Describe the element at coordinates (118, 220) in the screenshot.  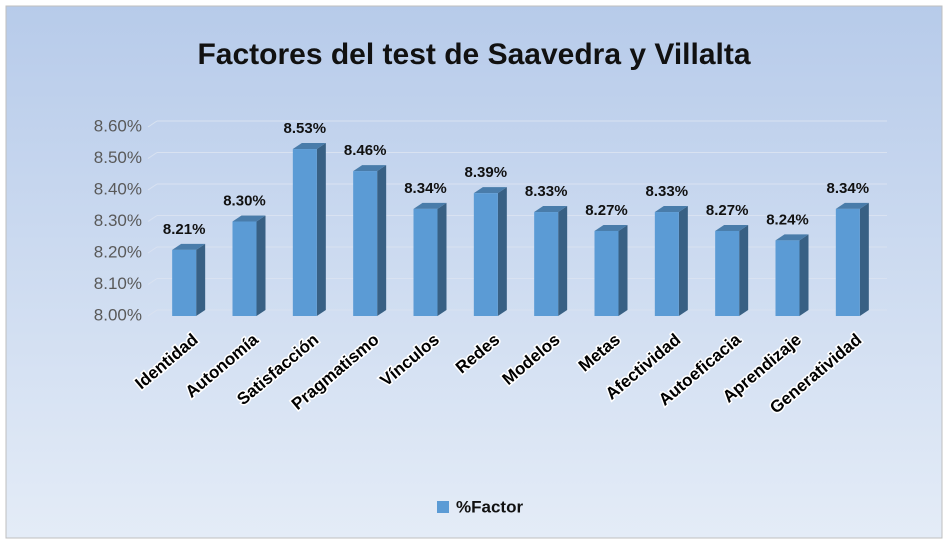
I see `y-tick-label: 8.30%` at that location.